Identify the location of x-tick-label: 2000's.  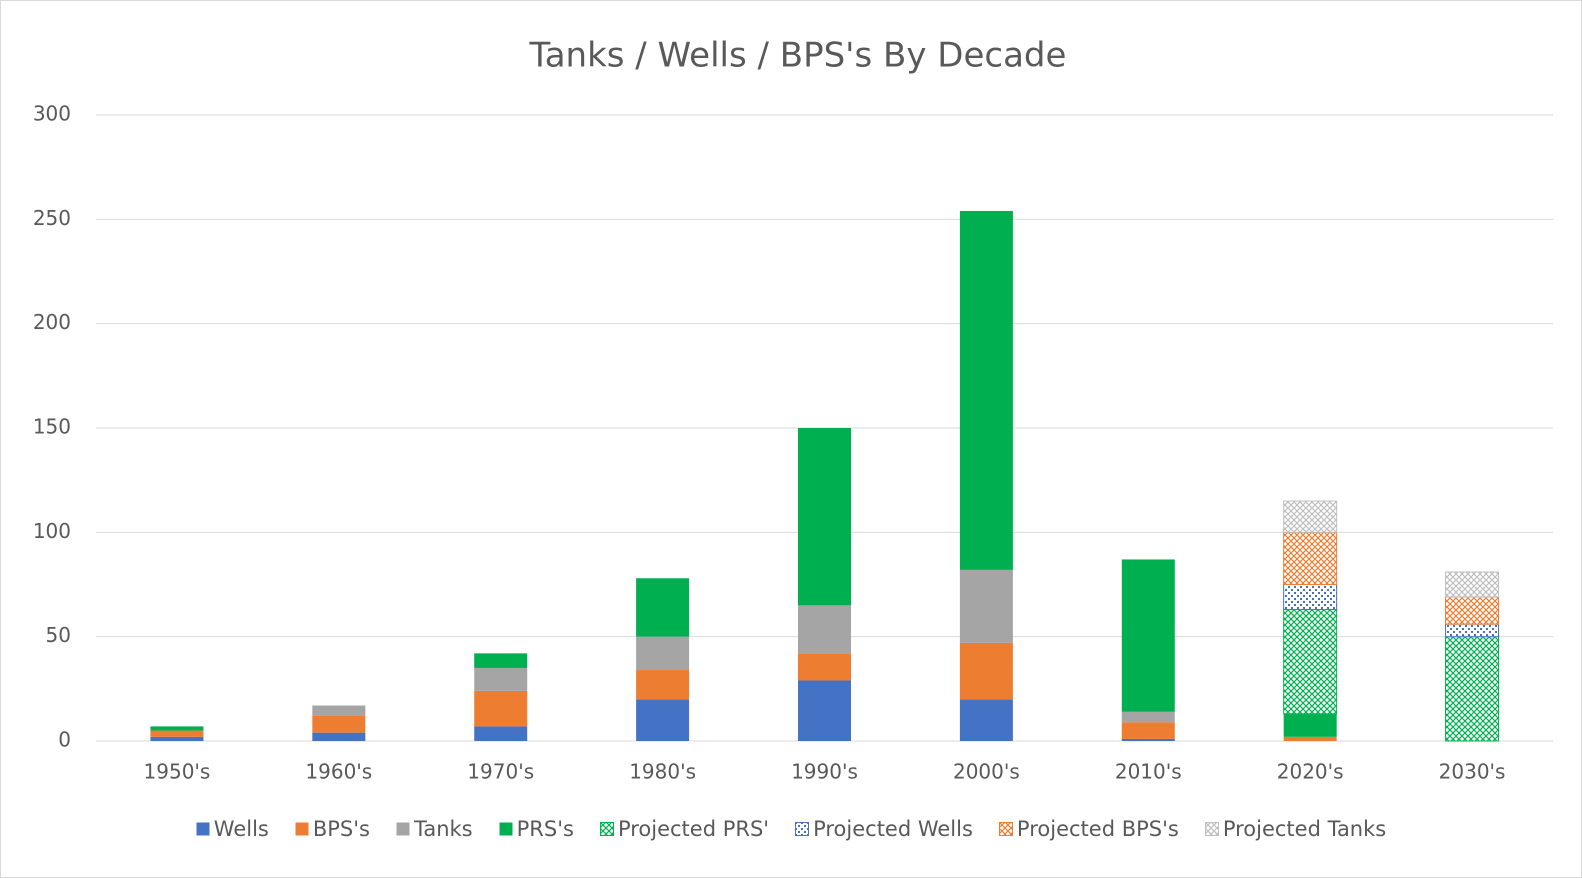
(986, 772).